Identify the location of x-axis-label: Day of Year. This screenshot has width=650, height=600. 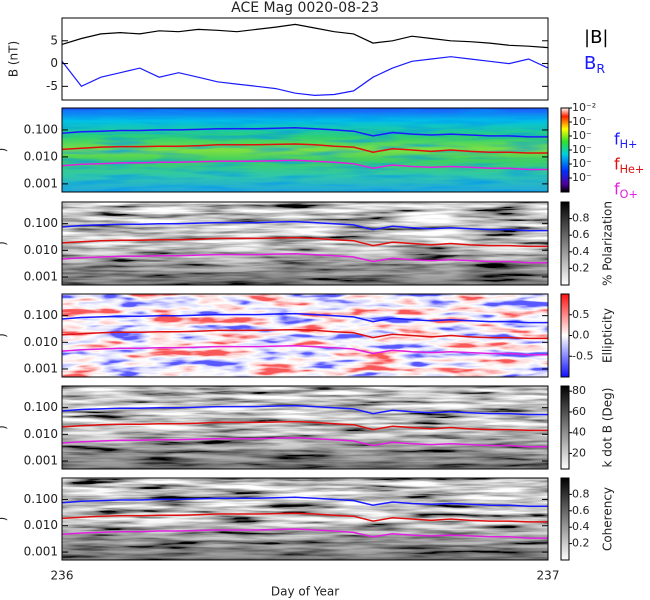
(305, 592).